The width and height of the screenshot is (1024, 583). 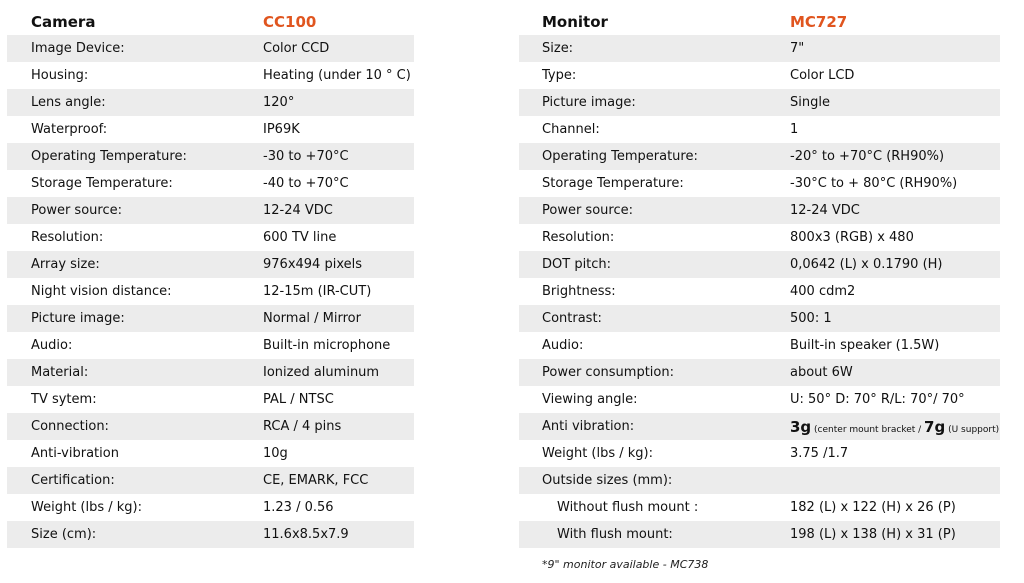 What do you see at coordinates (822, 75) in the screenshot?
I see `spec-value: Color LCD` at bounding box center [822, 75].